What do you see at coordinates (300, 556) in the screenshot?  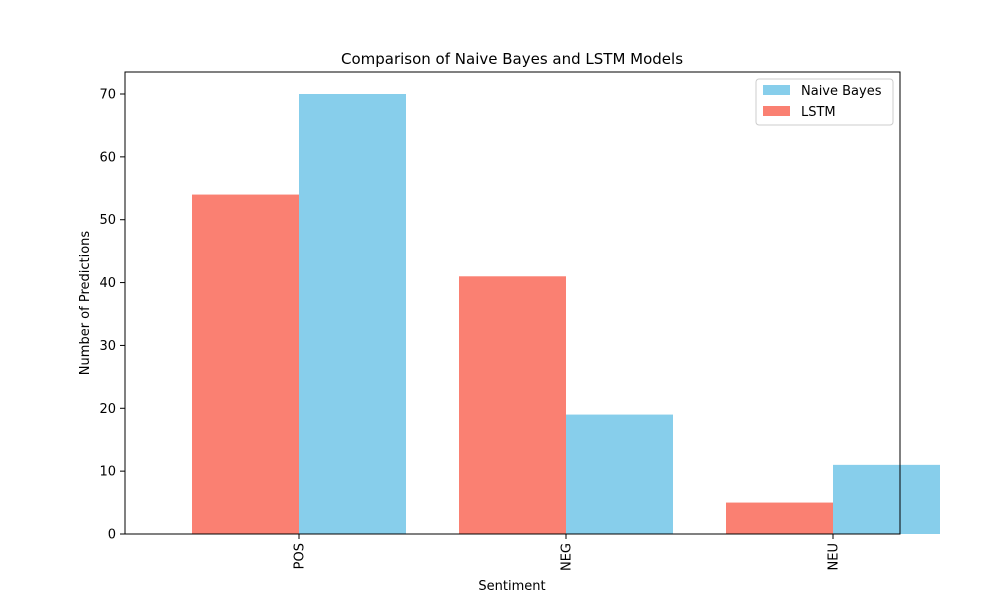 I see `x-tick-label: POS` at bounding box center [300, 556].